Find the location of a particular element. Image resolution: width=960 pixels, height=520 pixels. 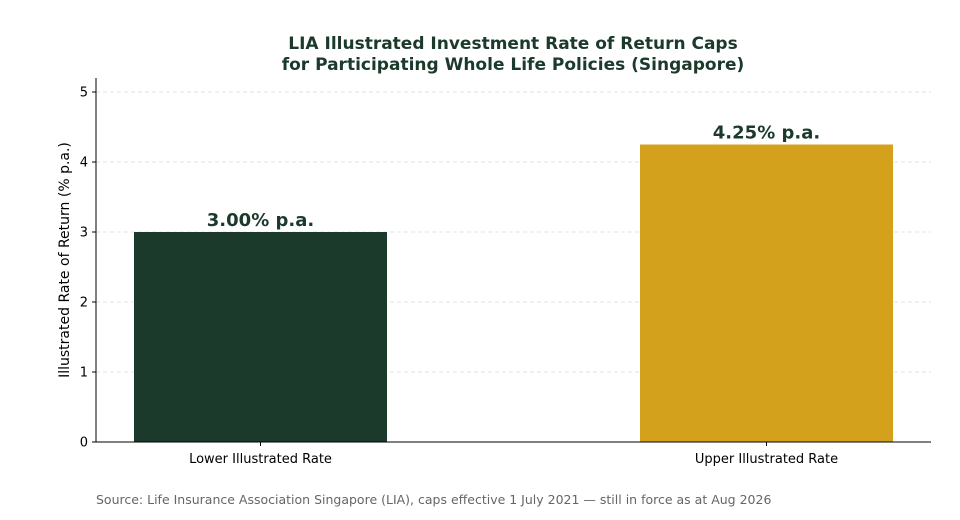

y-tick-label: 0 is located at coordinates (84, 443).